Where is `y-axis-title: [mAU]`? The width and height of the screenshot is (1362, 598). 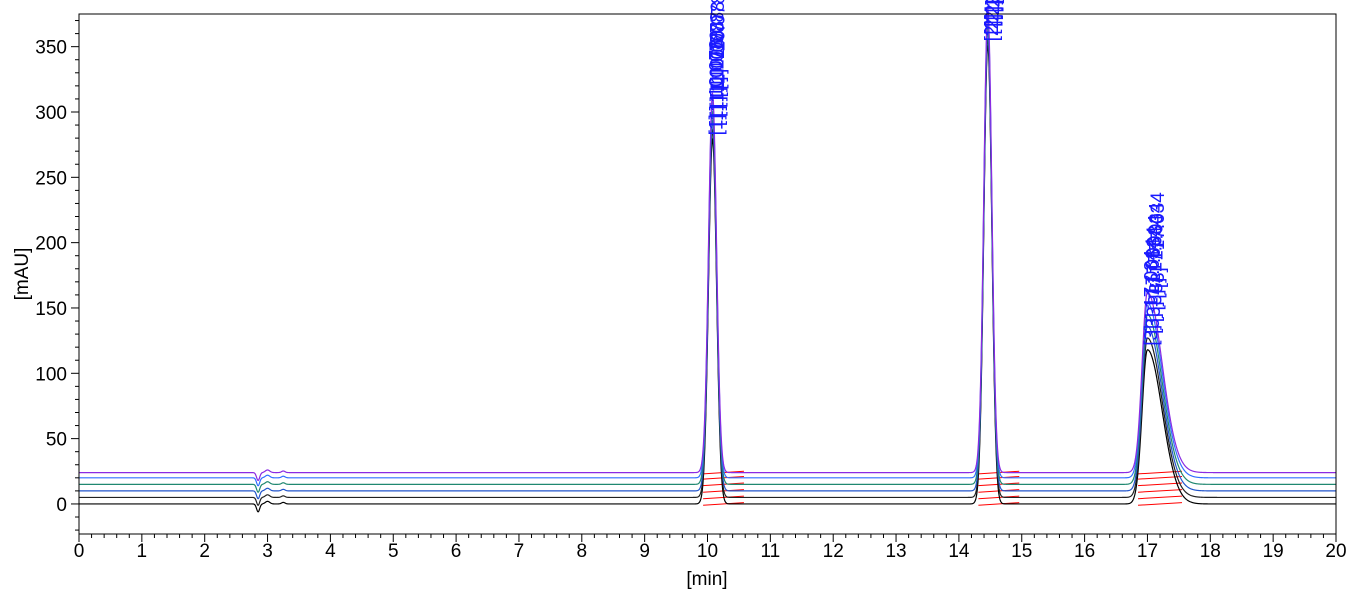 y-axis-title: [mAU] is located at coordinates (22, 274).